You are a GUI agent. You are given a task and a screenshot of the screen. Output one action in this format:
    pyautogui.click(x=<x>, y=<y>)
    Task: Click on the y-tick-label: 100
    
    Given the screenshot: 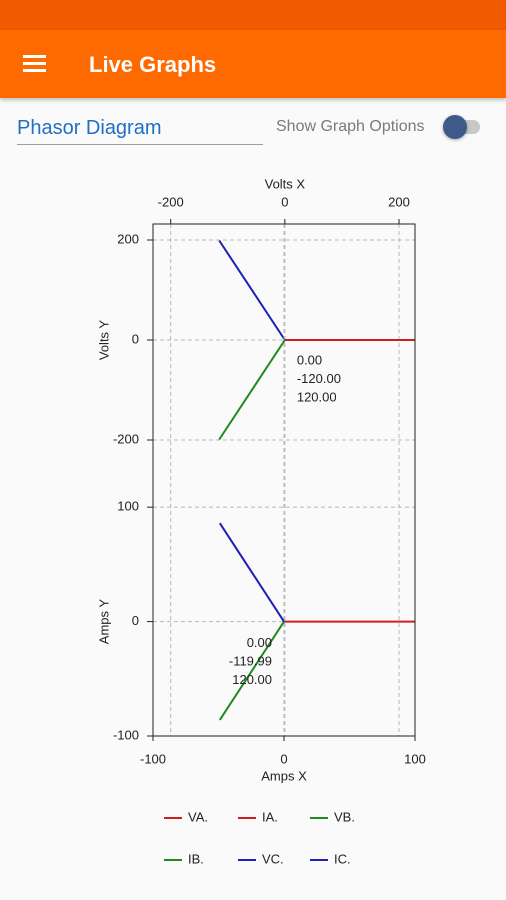 What is the action you would take?
    pyautogui.click(x=128, y=506)
    